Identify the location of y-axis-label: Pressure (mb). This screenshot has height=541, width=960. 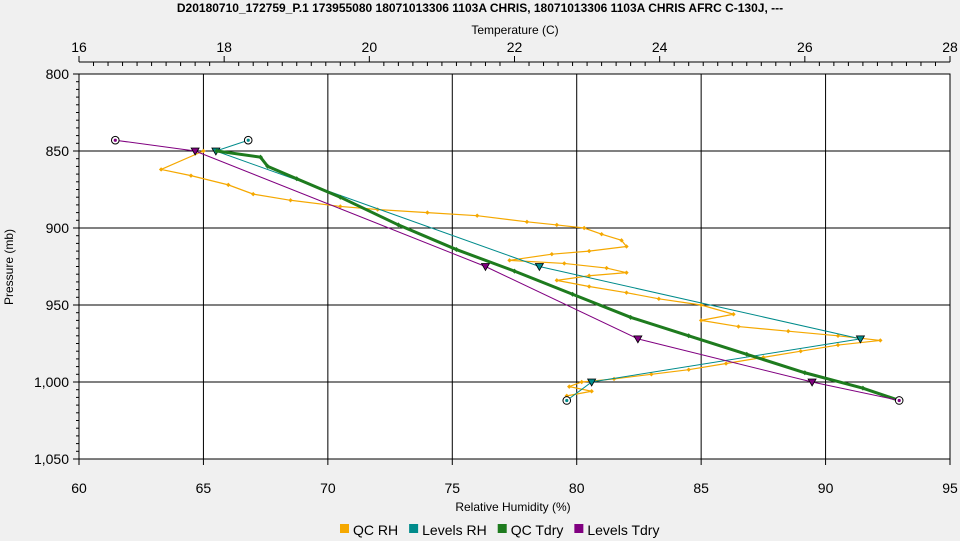
(9, 267).